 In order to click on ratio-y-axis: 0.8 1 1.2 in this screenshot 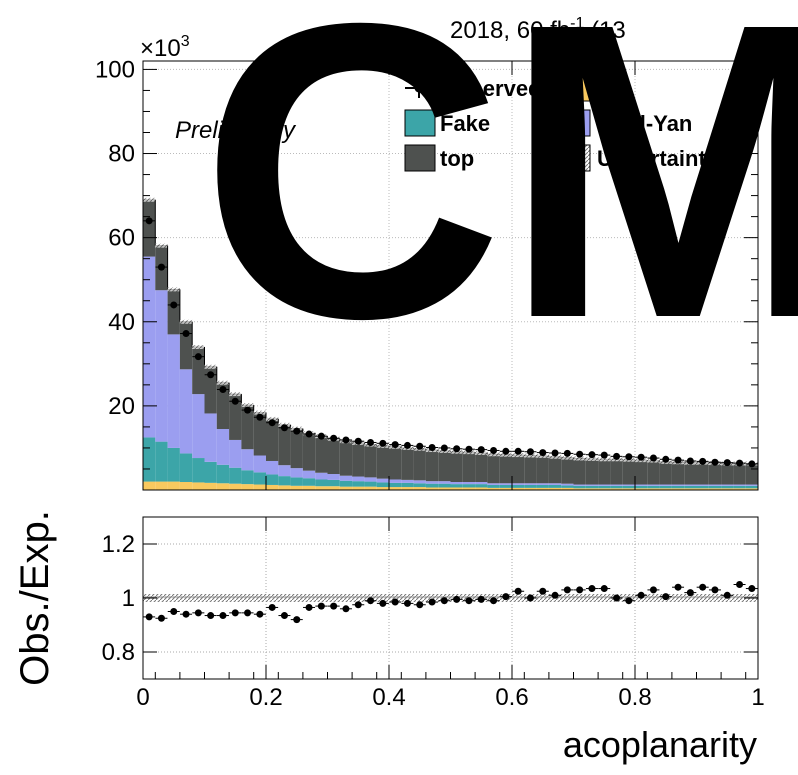, I will do `click(430, 598)`.